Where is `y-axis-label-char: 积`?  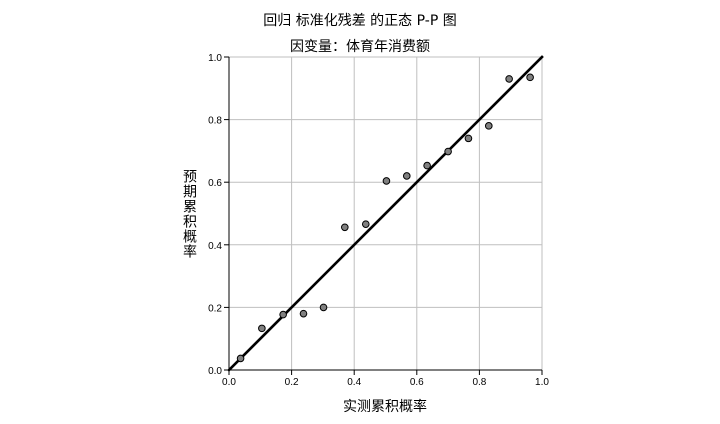
y-axis-label-char: 积 is located at coordinates (190, 223).